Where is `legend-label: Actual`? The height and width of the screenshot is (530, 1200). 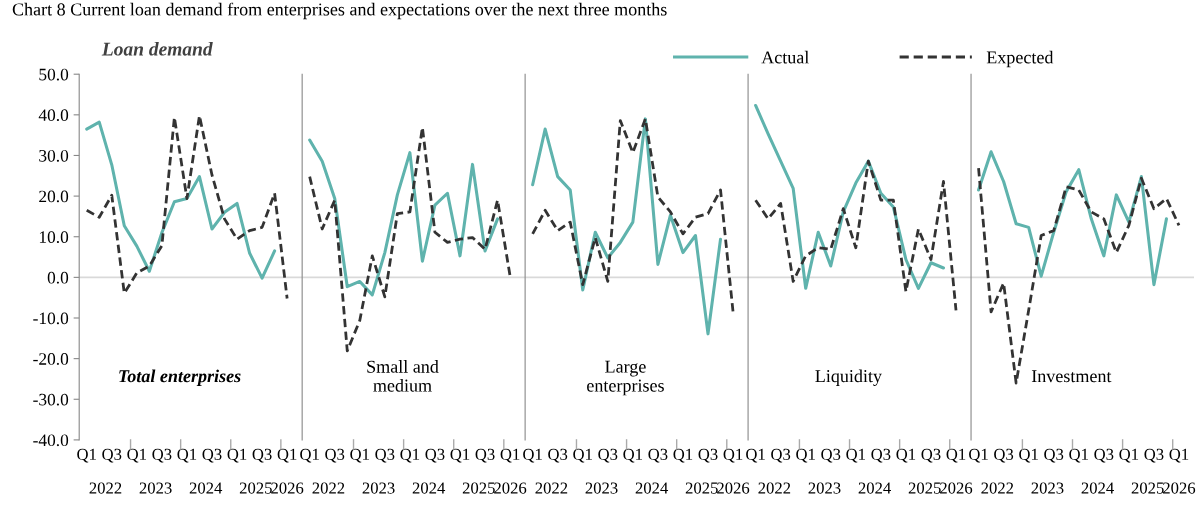 legend-label: Actual is located at coordinates (785, 57).